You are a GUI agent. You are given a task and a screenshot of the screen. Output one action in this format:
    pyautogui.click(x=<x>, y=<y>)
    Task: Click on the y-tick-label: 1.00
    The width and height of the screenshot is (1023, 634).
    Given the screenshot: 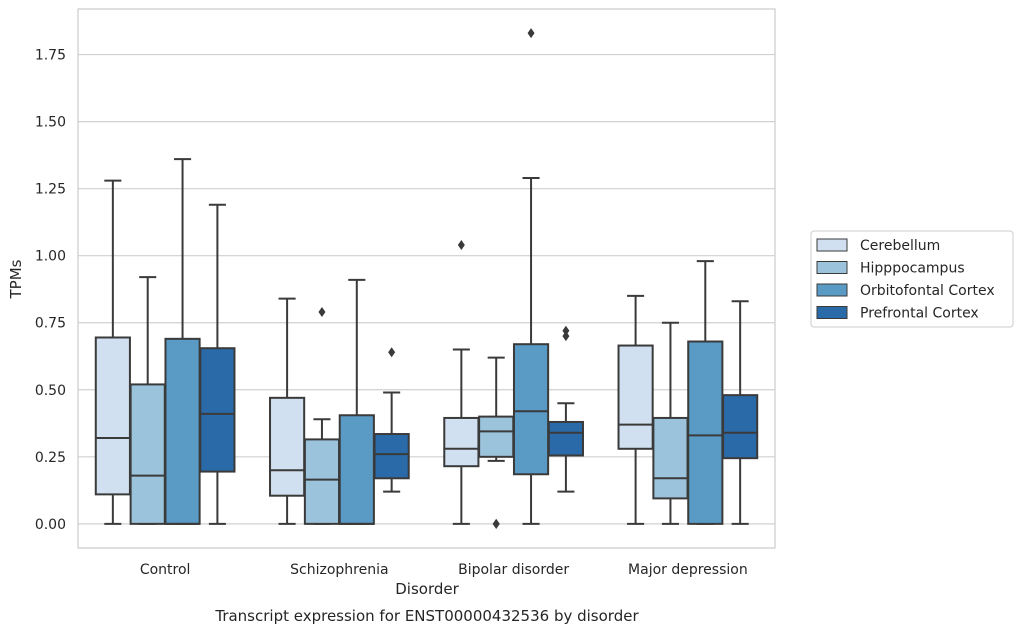 What is the action you would take?
    pyautogui.click(x=50, y=257)
    